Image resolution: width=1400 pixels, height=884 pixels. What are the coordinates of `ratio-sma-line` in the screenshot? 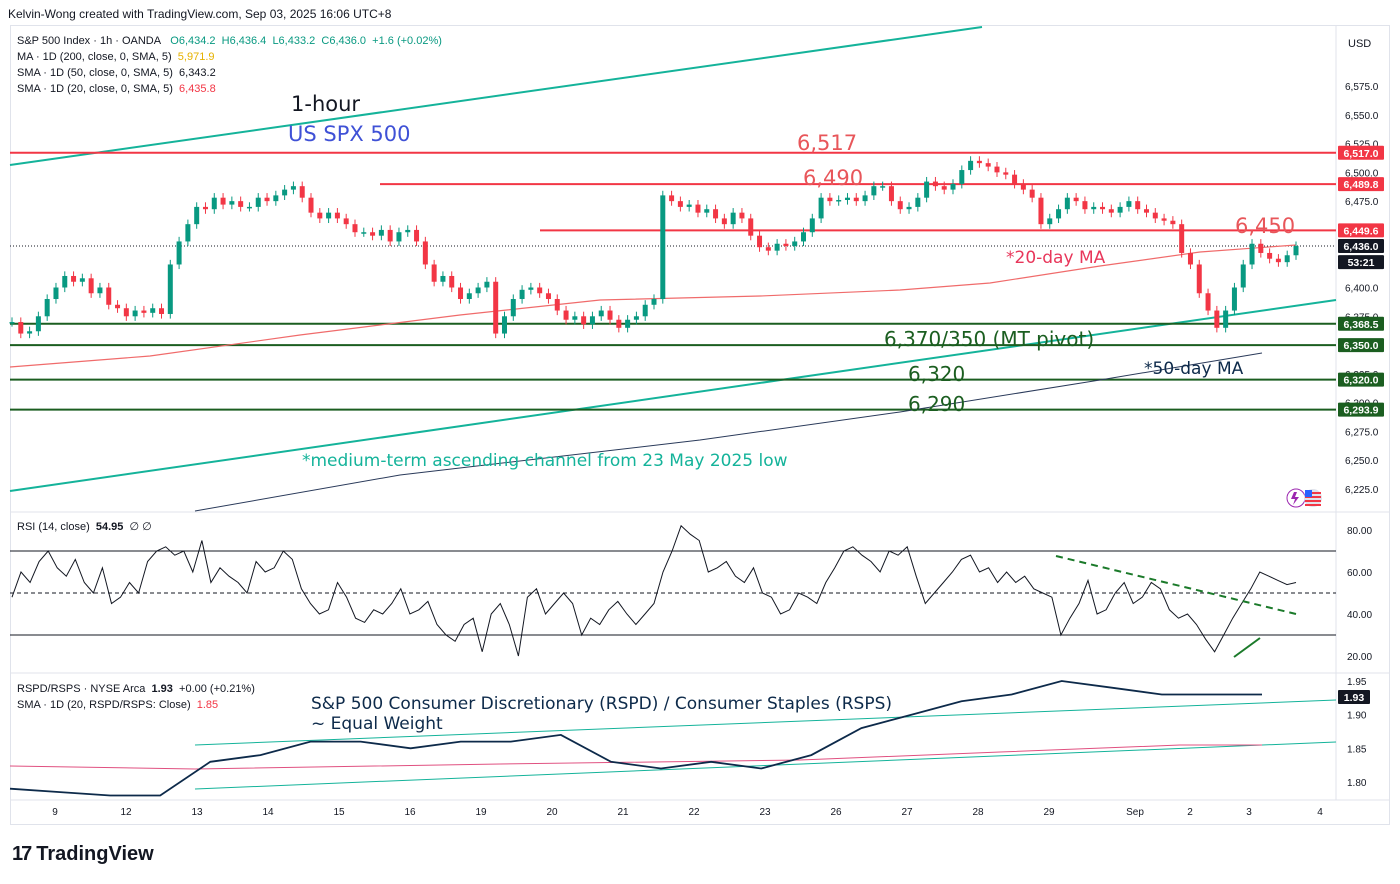 It's located at (635, 757).